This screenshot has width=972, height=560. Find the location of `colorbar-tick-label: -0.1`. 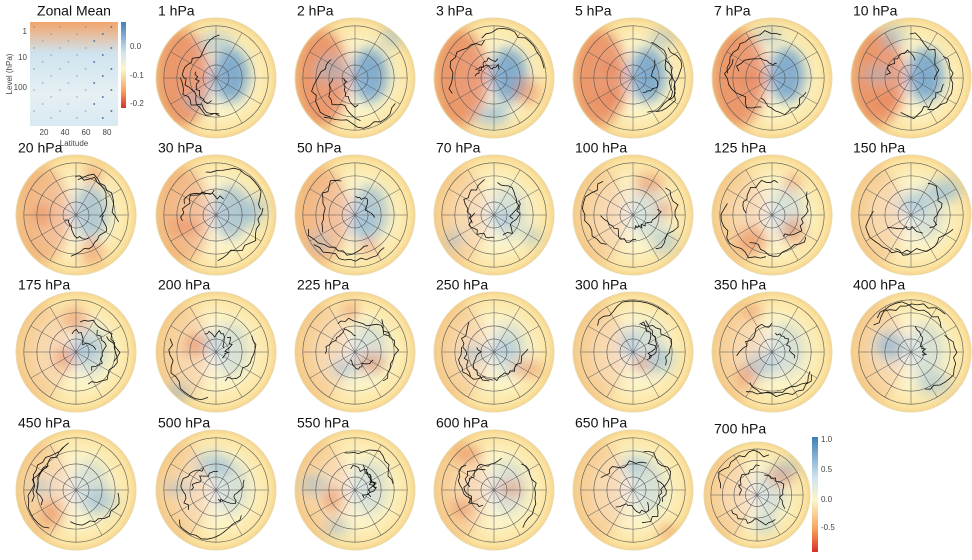

colorbar-tick-label: -0.1 is located at coordinates (137, 75).